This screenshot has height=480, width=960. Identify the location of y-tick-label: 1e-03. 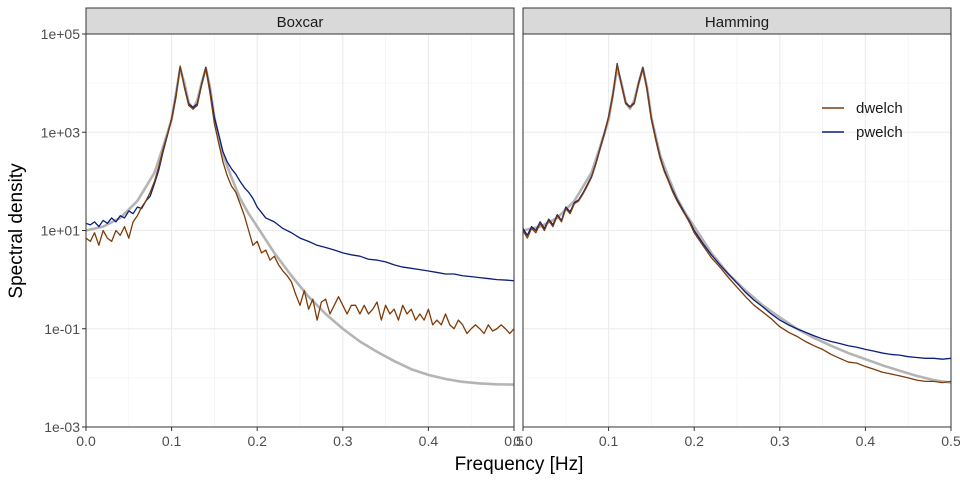
(62, 427).